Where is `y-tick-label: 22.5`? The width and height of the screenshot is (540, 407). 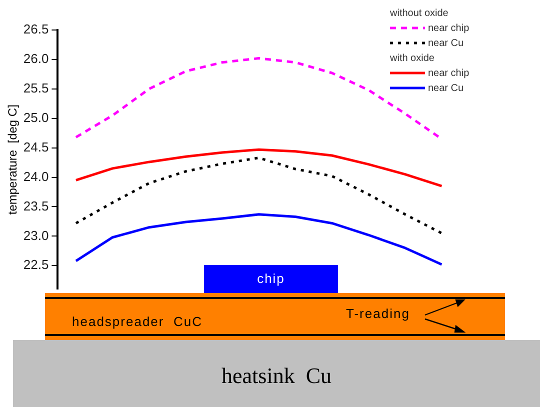 y-tick-label: 22.5 is located at coordinates (36, 264).